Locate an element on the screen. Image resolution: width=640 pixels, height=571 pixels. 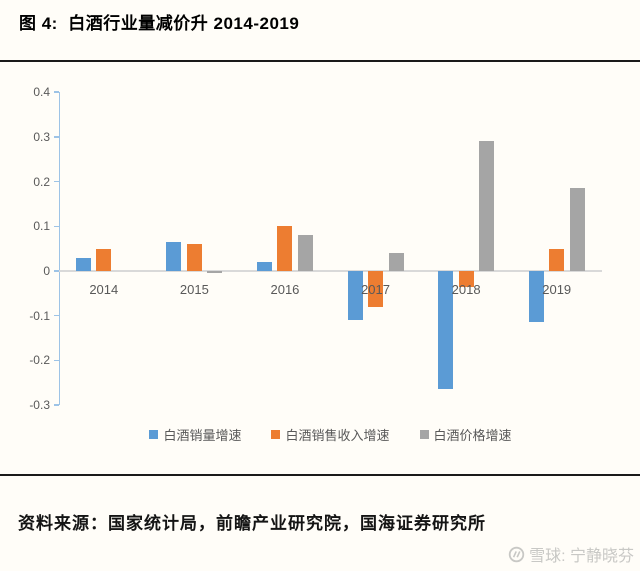
x-category-label: 2018 is located at coordinates (466, 289).